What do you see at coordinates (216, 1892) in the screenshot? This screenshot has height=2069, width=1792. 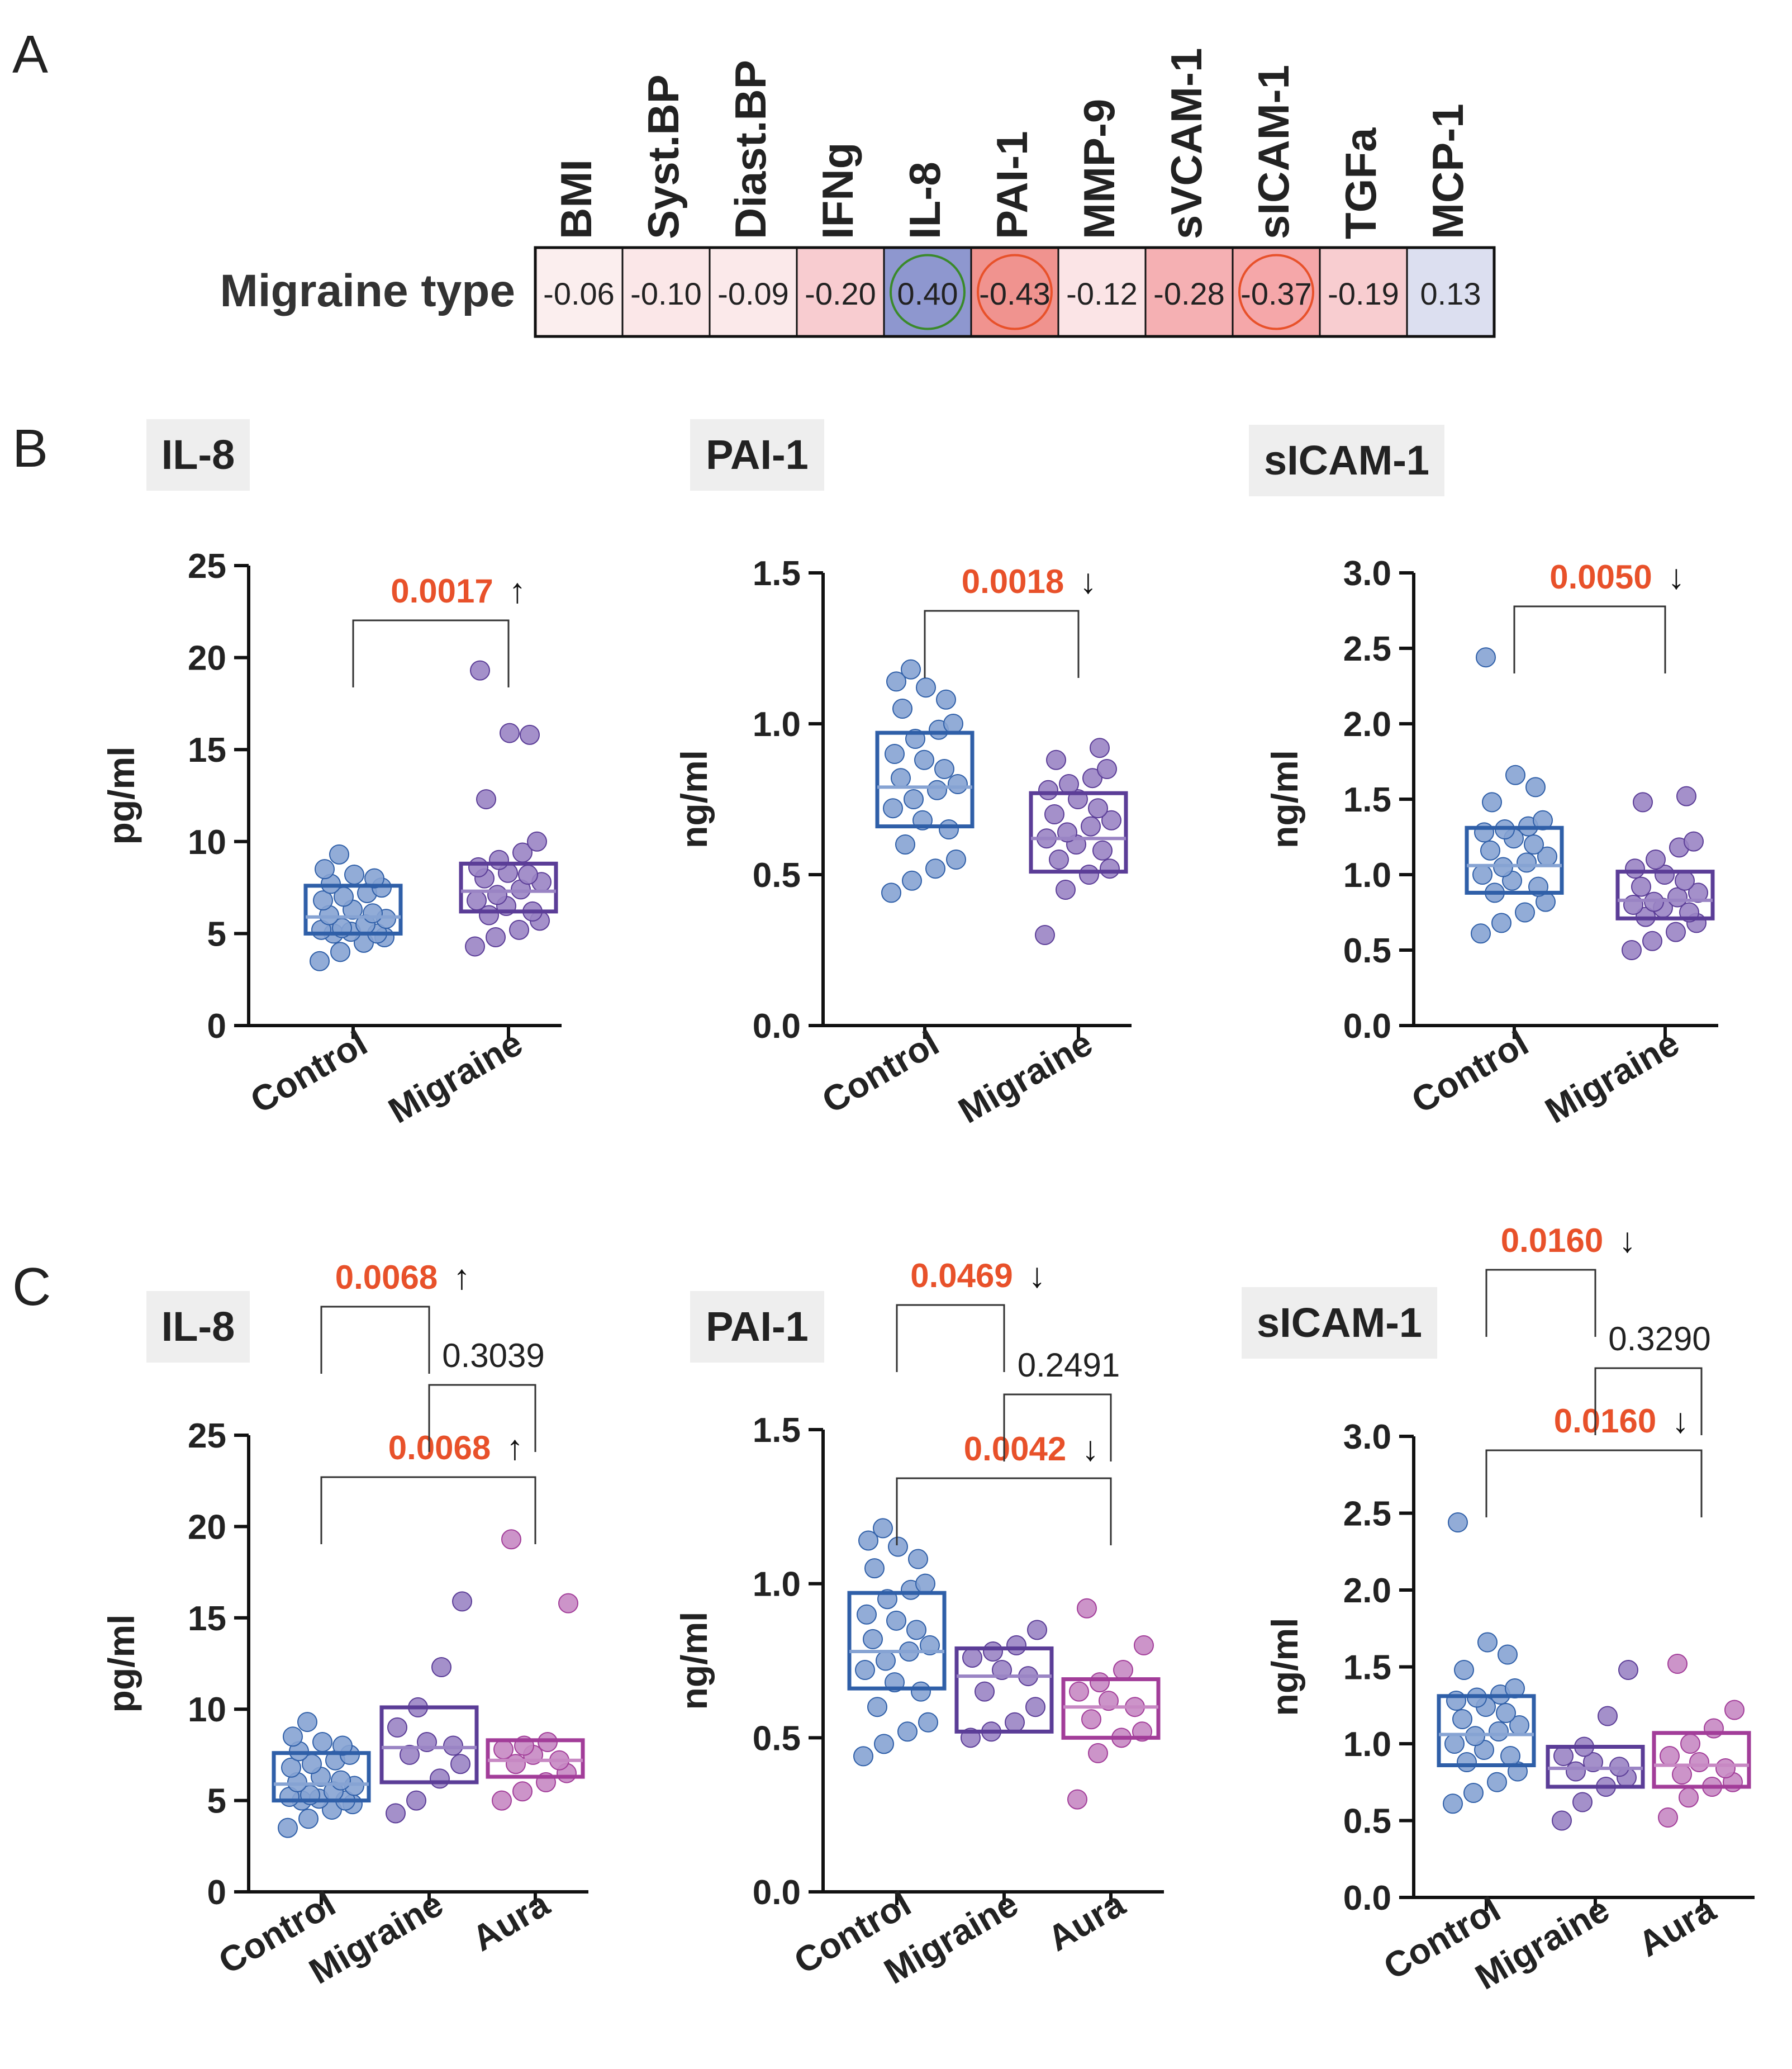 I see `y-tick-label: 0` at bounding box center [216, 1892].